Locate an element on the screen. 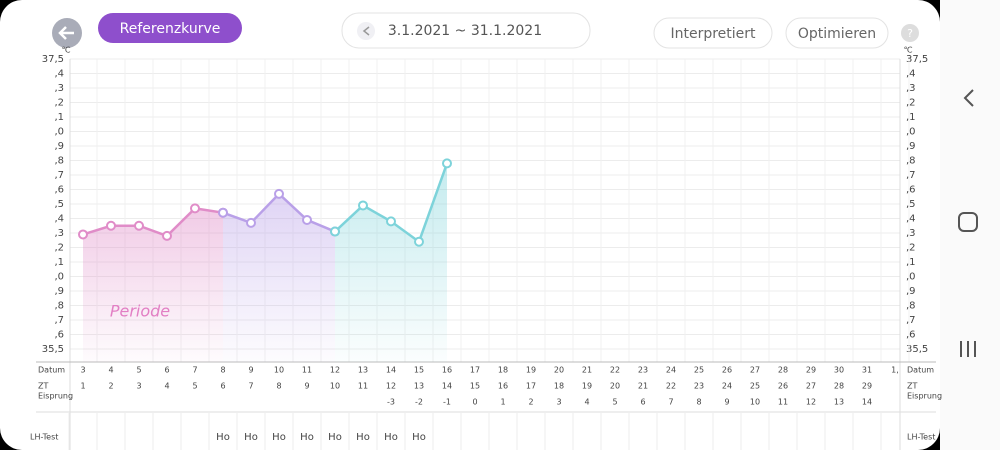 This screenshot has height=450, width=1000. help-button is located at coordinates (910, 33).